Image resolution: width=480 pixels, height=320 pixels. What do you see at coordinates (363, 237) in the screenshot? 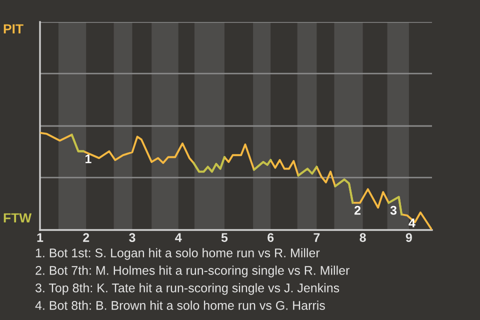
I see `x-tick-label: 8` at bounding box center [363, 237].